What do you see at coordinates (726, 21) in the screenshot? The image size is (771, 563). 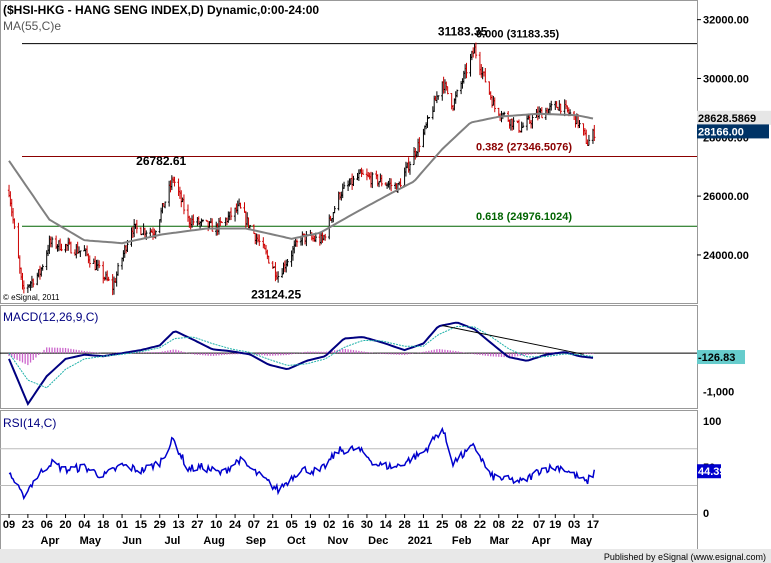 I see `price-axis-label: 32000.00` at bounding box center [726, 21].